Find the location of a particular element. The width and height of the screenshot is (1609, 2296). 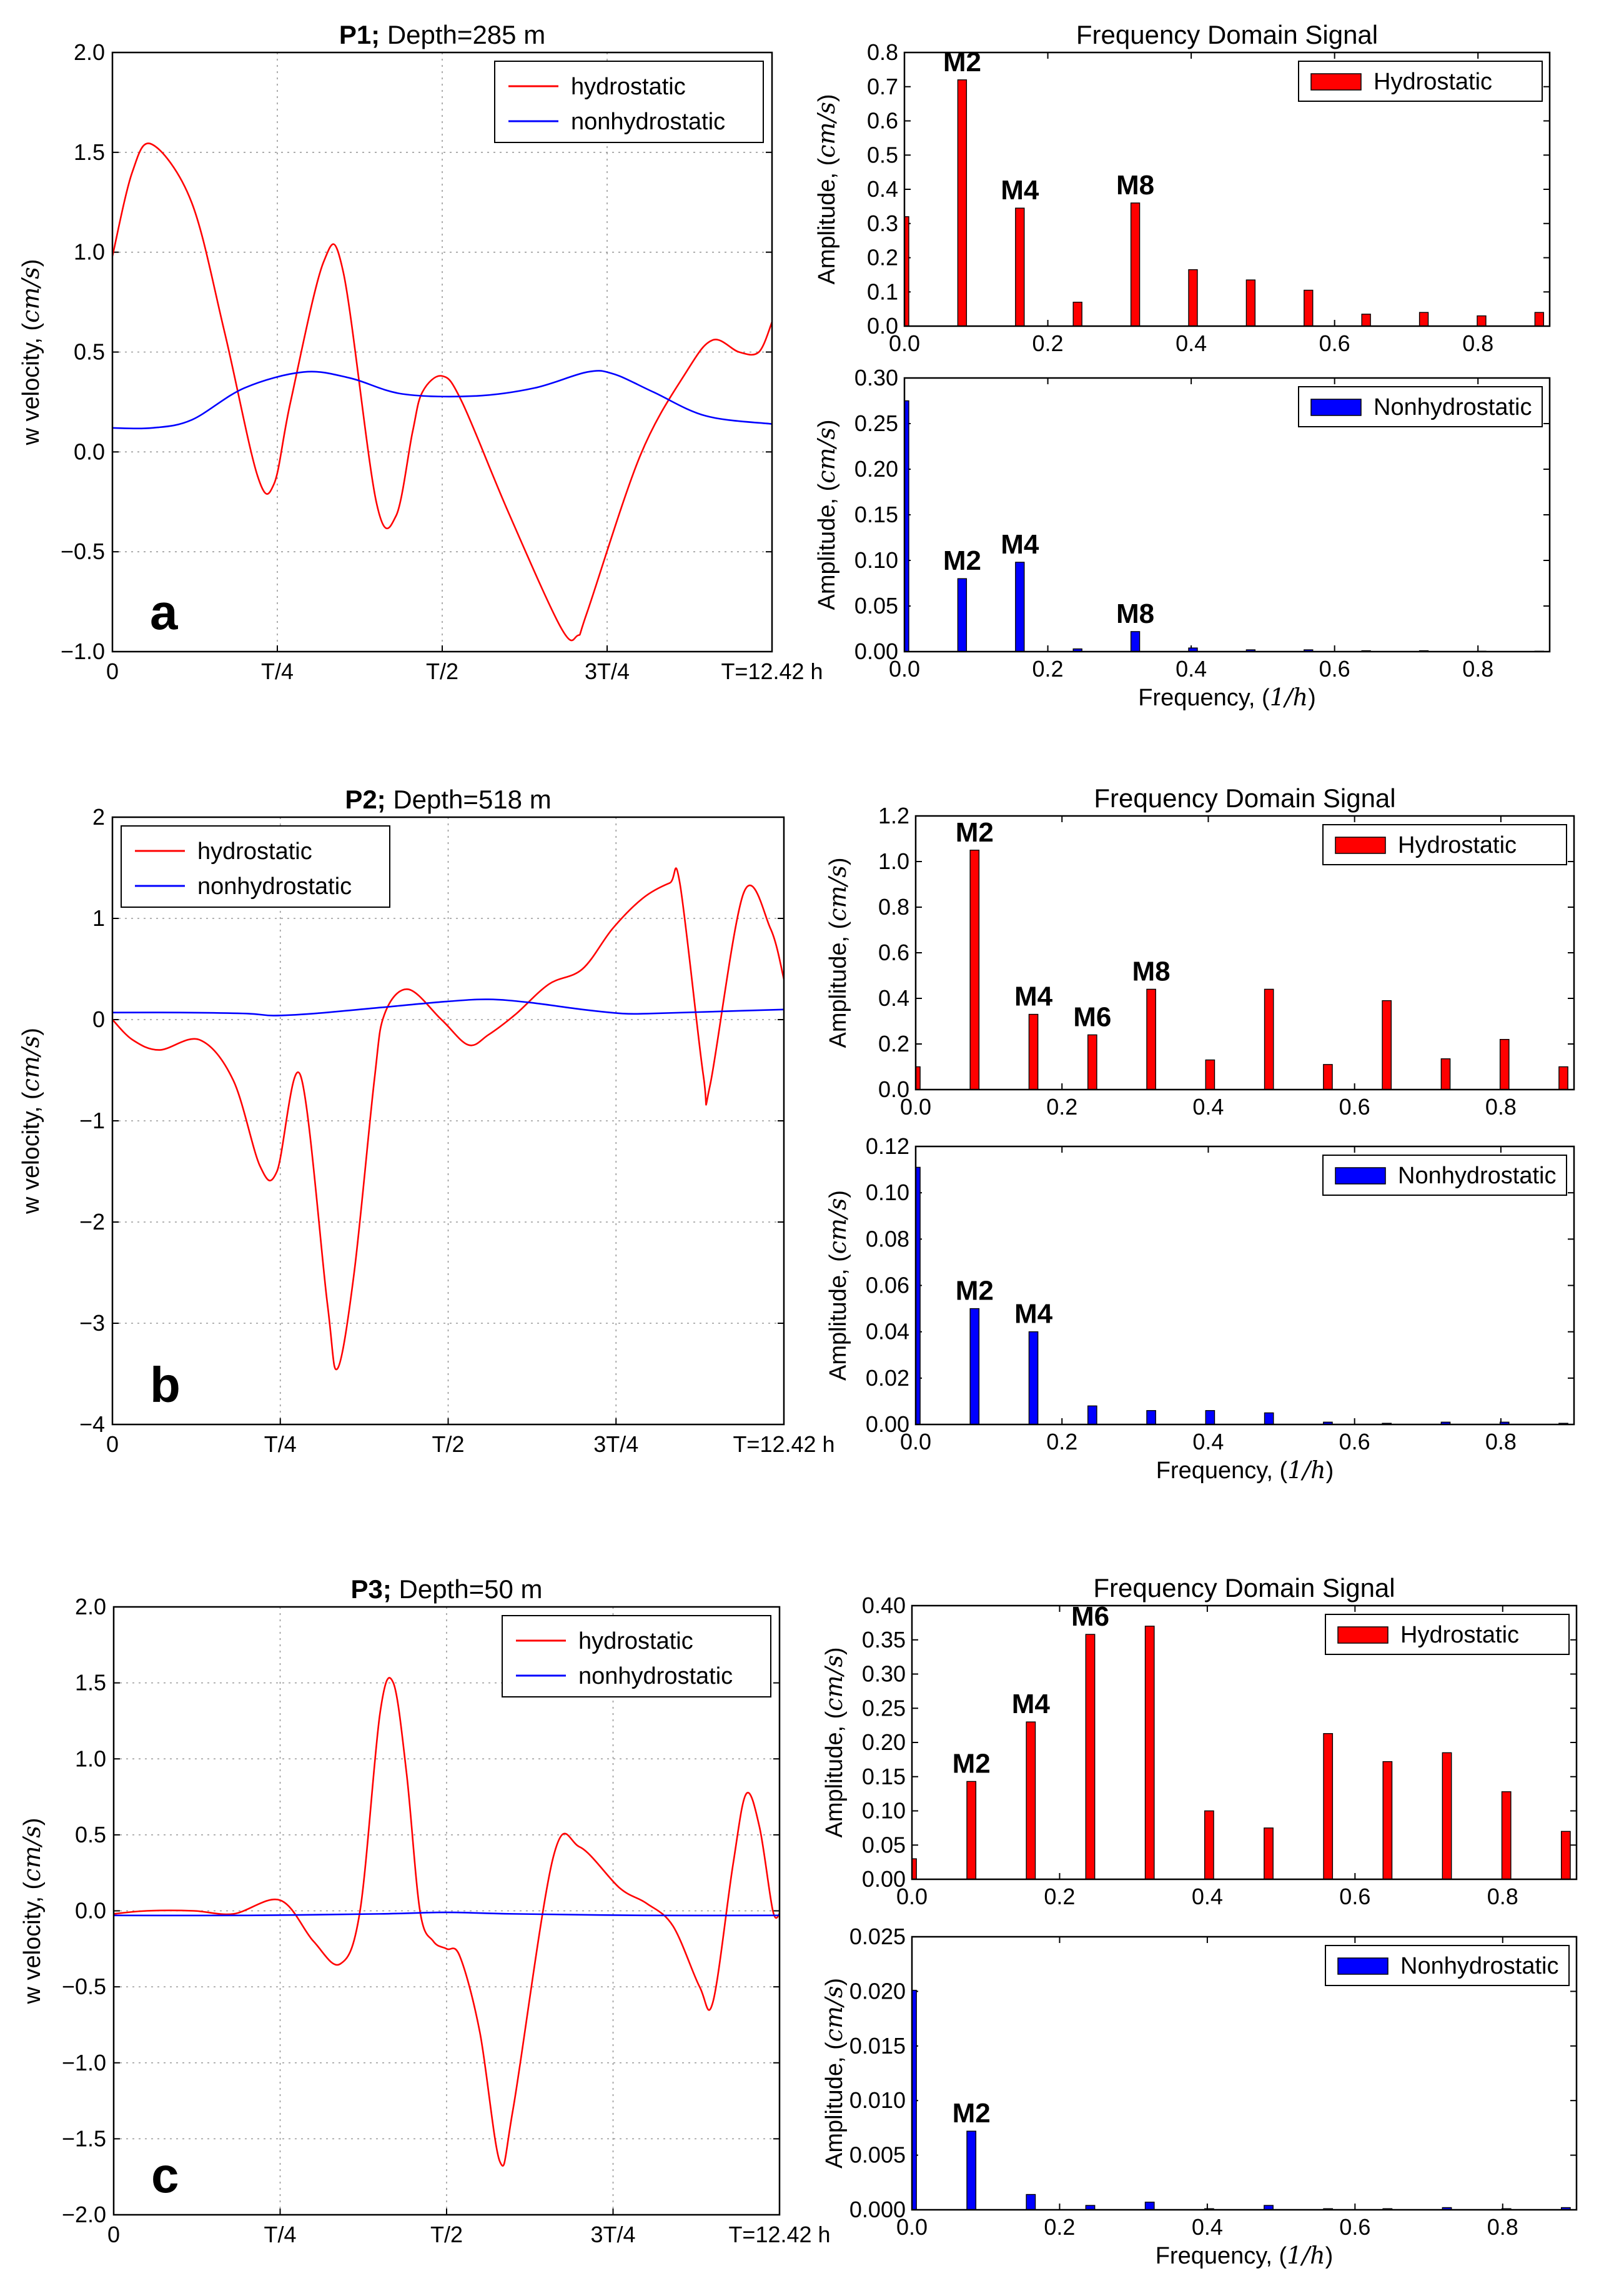

y-tick-label: −2 is located at coordinates (92, 1222).